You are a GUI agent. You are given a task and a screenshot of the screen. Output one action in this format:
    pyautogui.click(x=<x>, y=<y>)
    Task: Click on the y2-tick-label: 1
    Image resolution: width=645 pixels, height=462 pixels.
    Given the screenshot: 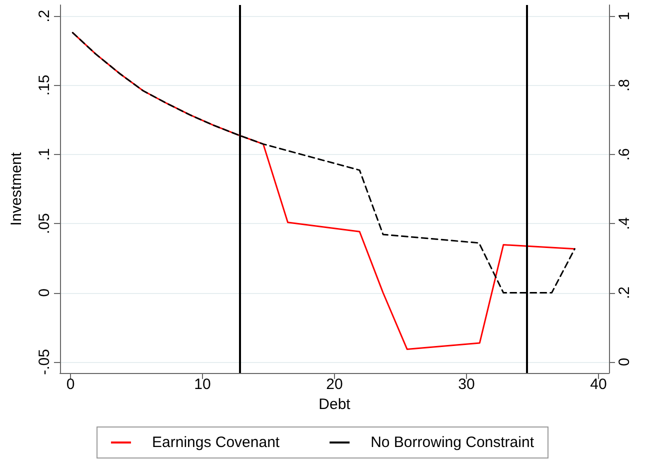 What is the action you would take?
    pyautogui.click(x=624, y=16)
    